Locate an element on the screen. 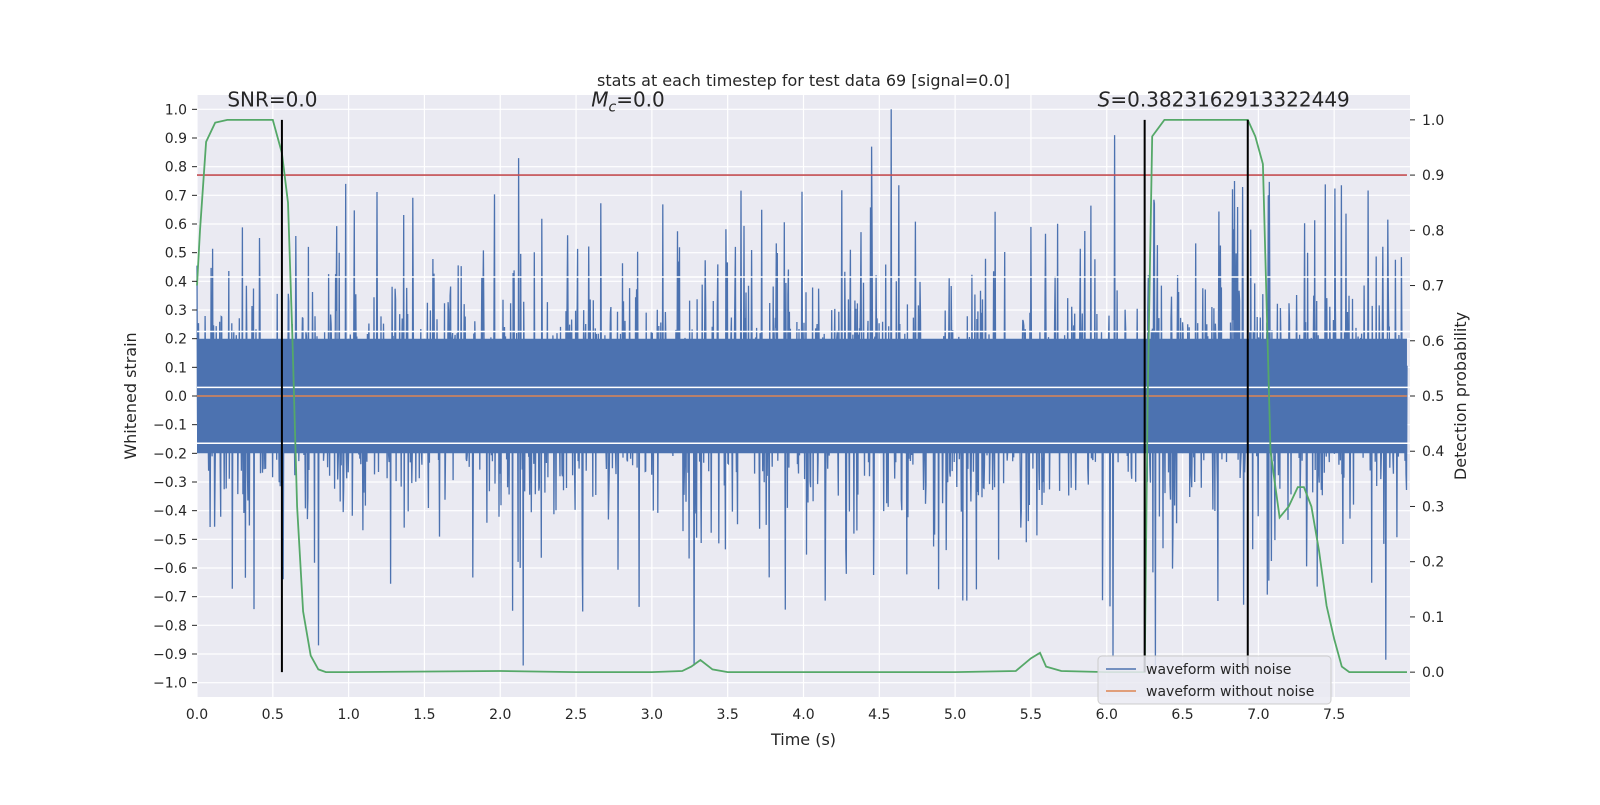 Image resolution: width=1600 pixels, height=805 pixels. y-tick-label: 0.4 is located at coordinates (176, 282).